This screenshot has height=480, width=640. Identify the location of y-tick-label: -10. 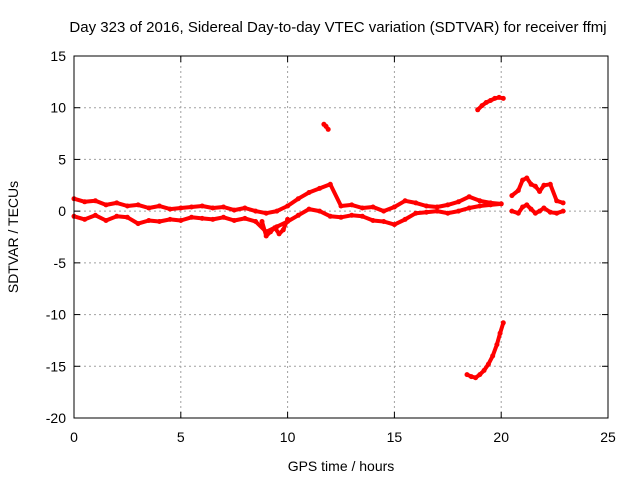
(56, 315).